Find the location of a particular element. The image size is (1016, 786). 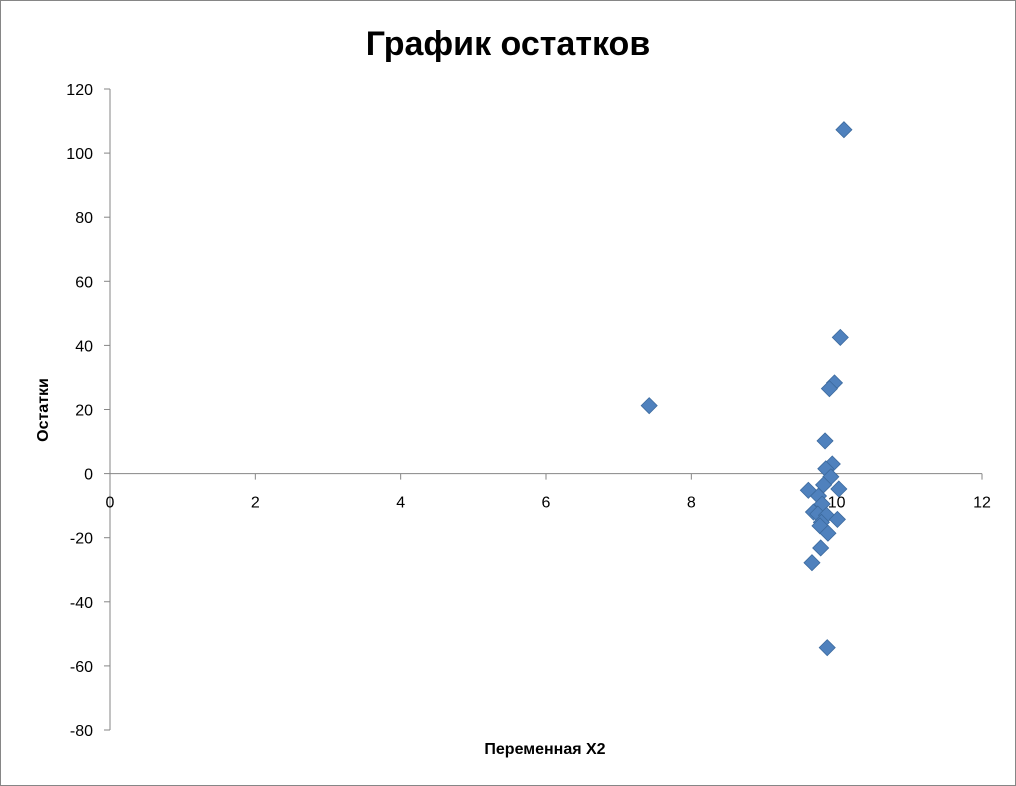

x-tick-labels: 0 2 4 6 8 10 12 is located at coordinates (548, 503).